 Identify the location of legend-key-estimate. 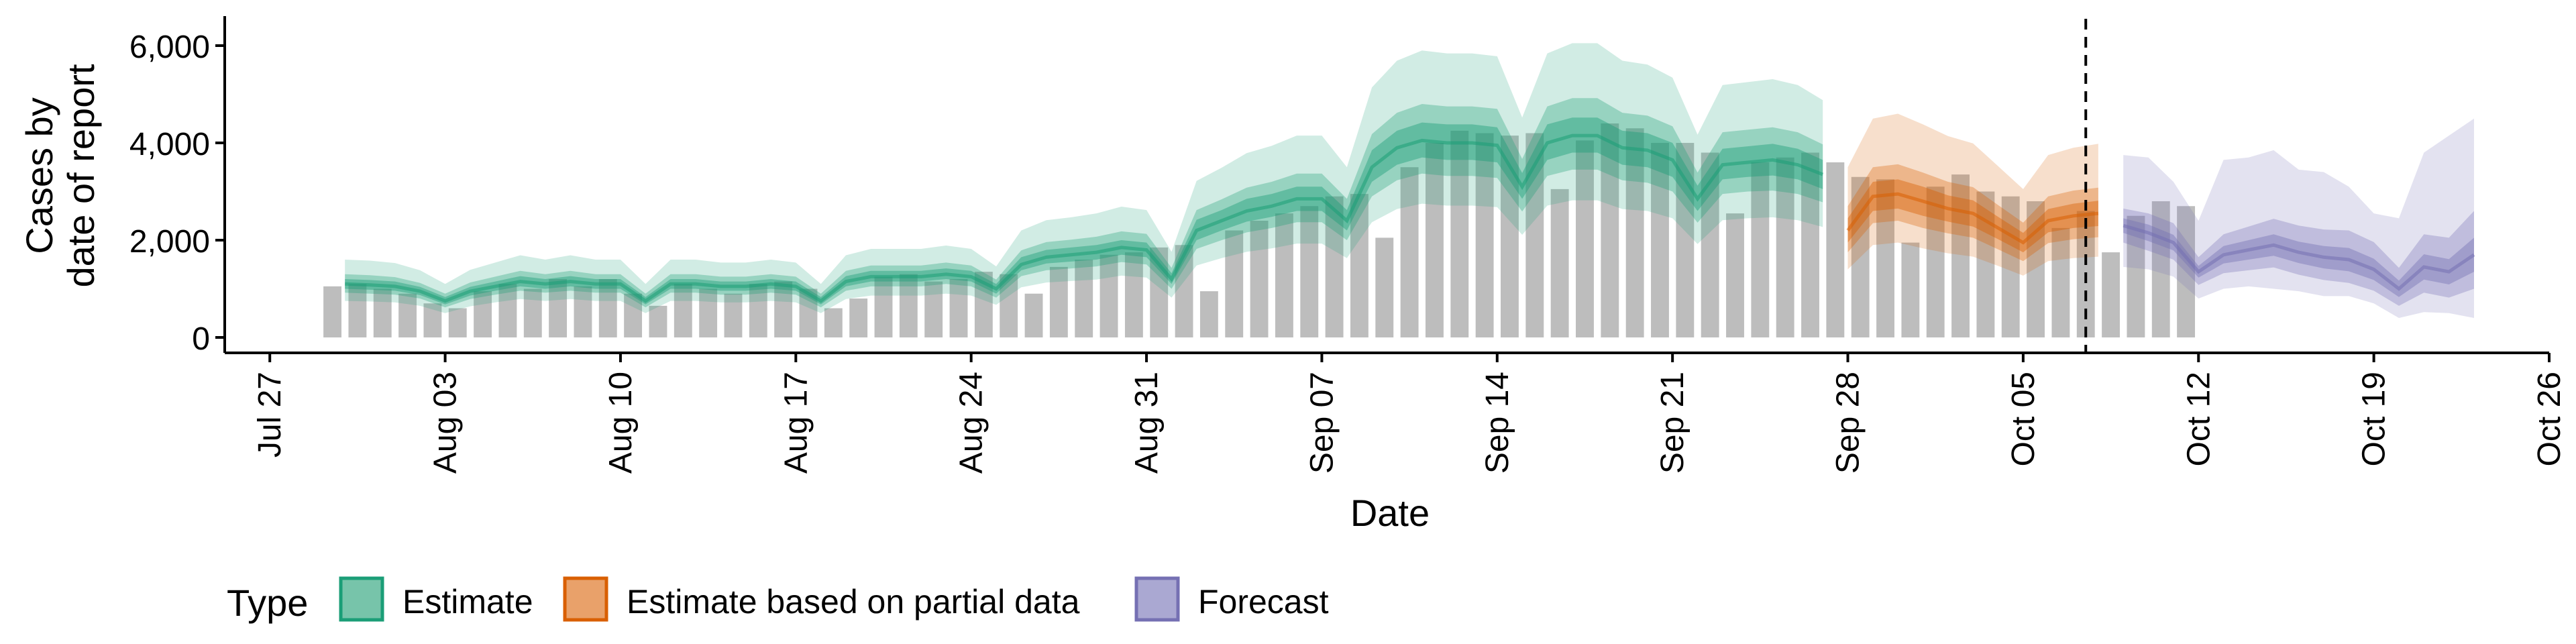
(361, 599).